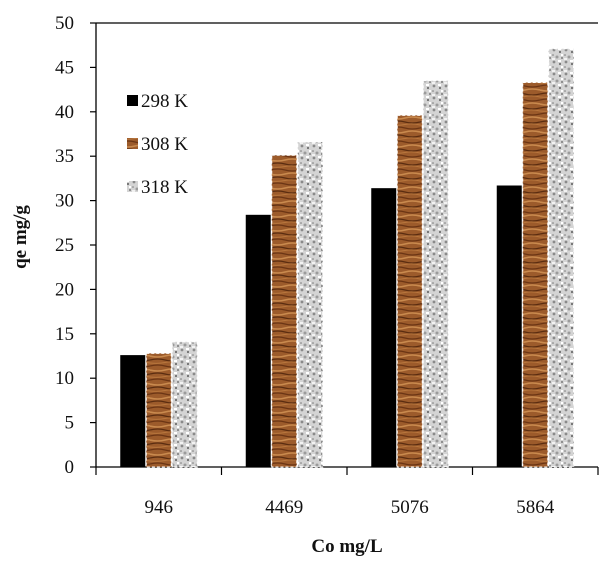 This screenshot has width=603, height=565. I want to click on y-axis-title: qe mg/g, so click(20, 237).